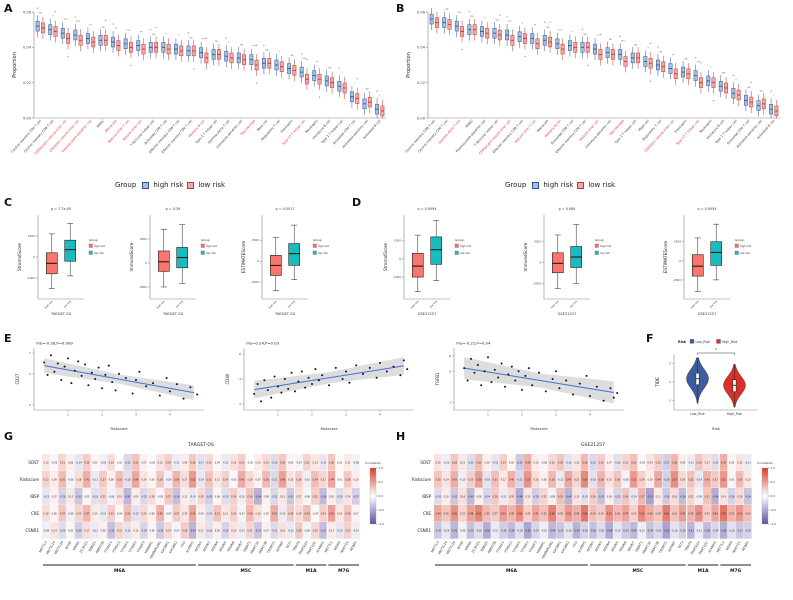 This screenshot has height=600, width=793. I want to click on chart-text: 0.36, so click(553, 479).